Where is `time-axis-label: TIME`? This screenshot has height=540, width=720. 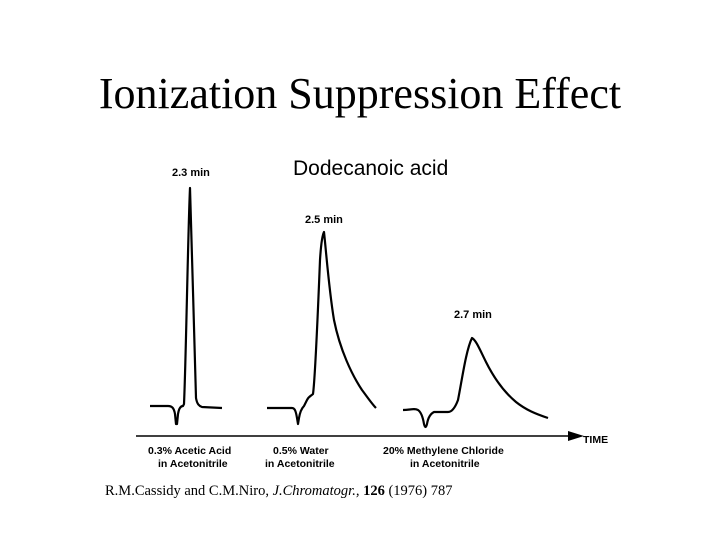
time-axis-label: TIME is located at coordinates (595, 440).